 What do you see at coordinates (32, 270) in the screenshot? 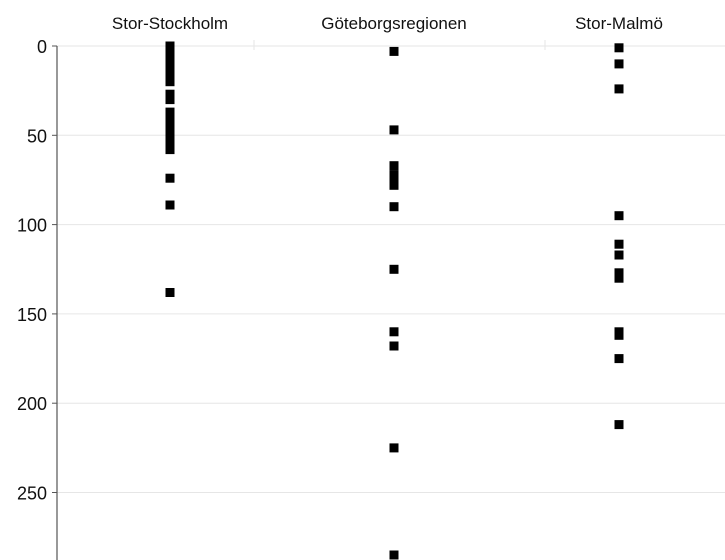
I see `y-tick-labels: 0 50 100 150 200 250` at bounding box center [32, 270].